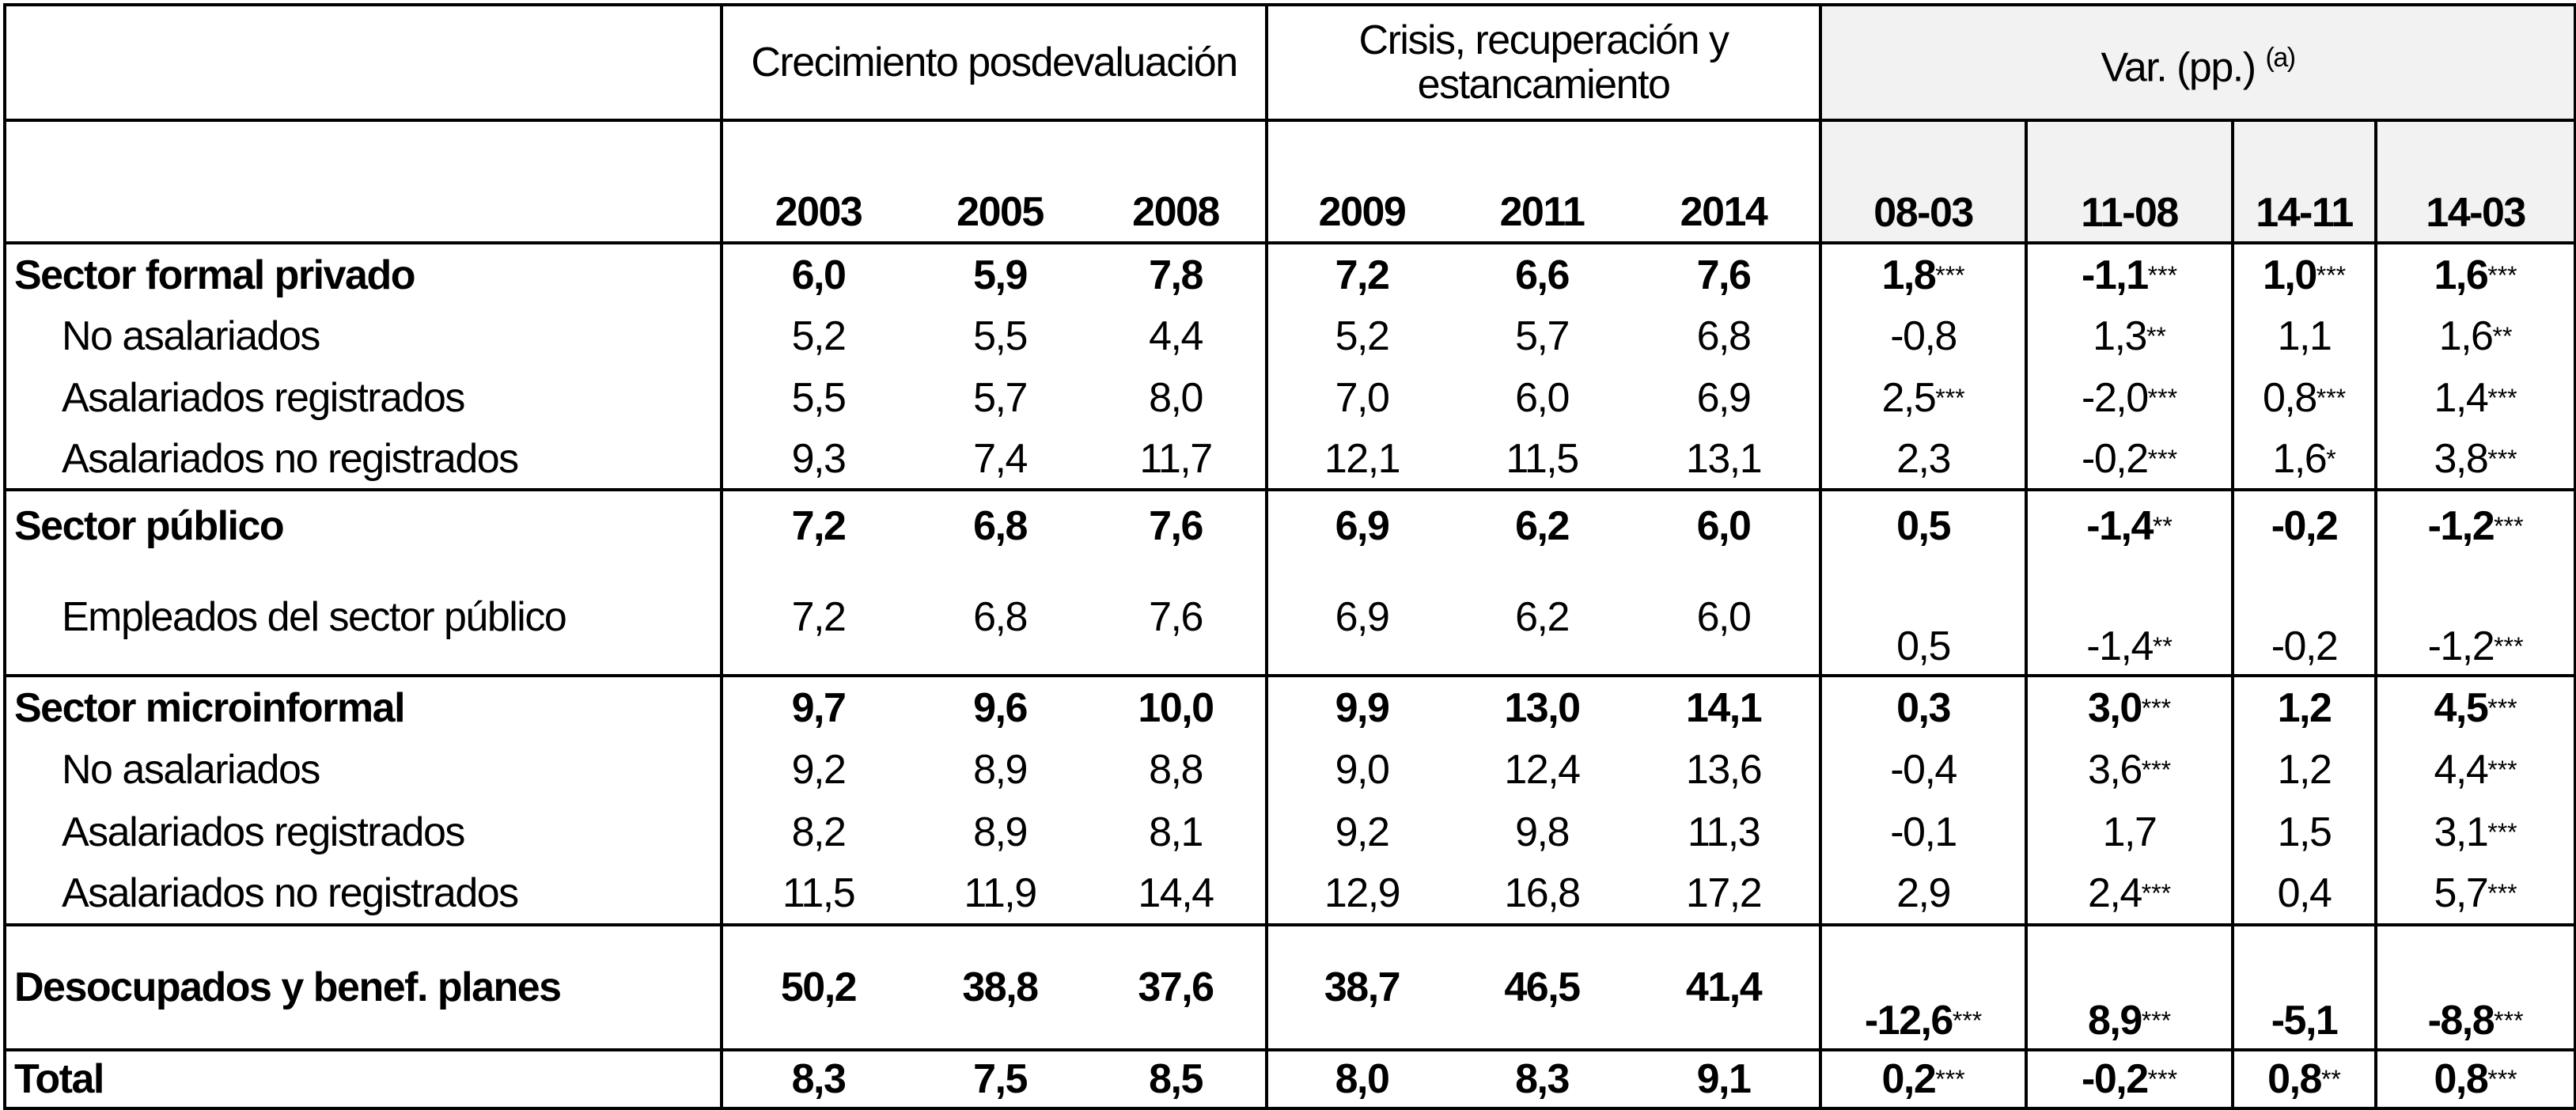 The width and height of the screenshot is (2576, 1110). I want to click on var-value: 5,7, so click(2461, 892).